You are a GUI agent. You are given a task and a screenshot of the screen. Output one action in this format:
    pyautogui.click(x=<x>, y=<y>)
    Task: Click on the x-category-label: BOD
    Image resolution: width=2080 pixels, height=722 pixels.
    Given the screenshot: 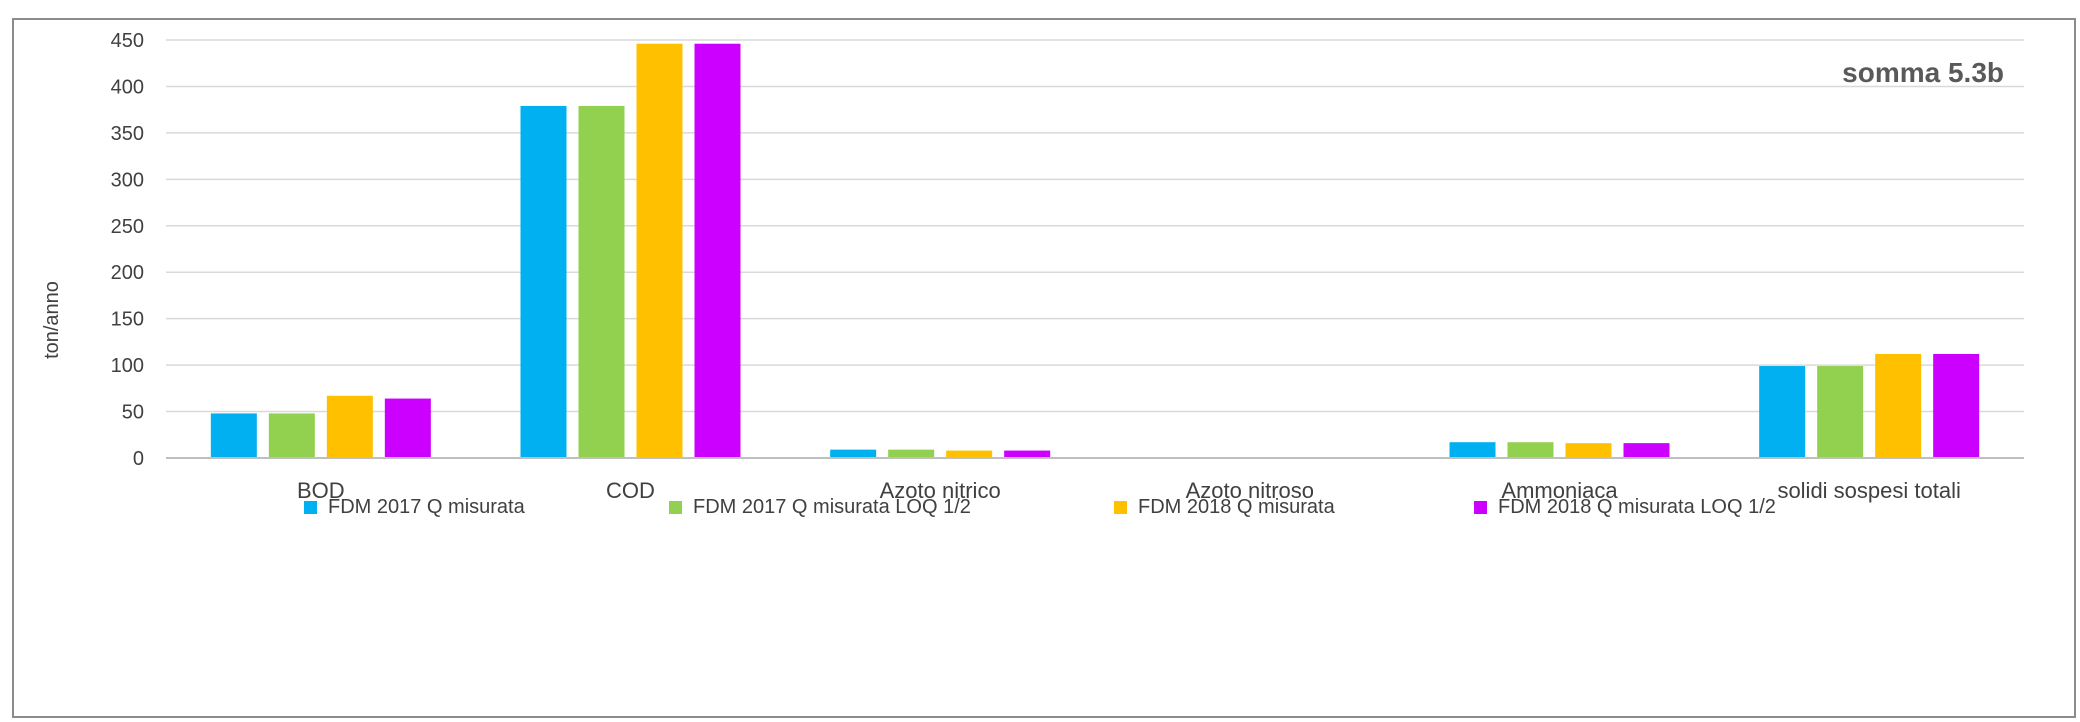 What is the action you would take?
    pyautogui.click(x=321, y=490)
    